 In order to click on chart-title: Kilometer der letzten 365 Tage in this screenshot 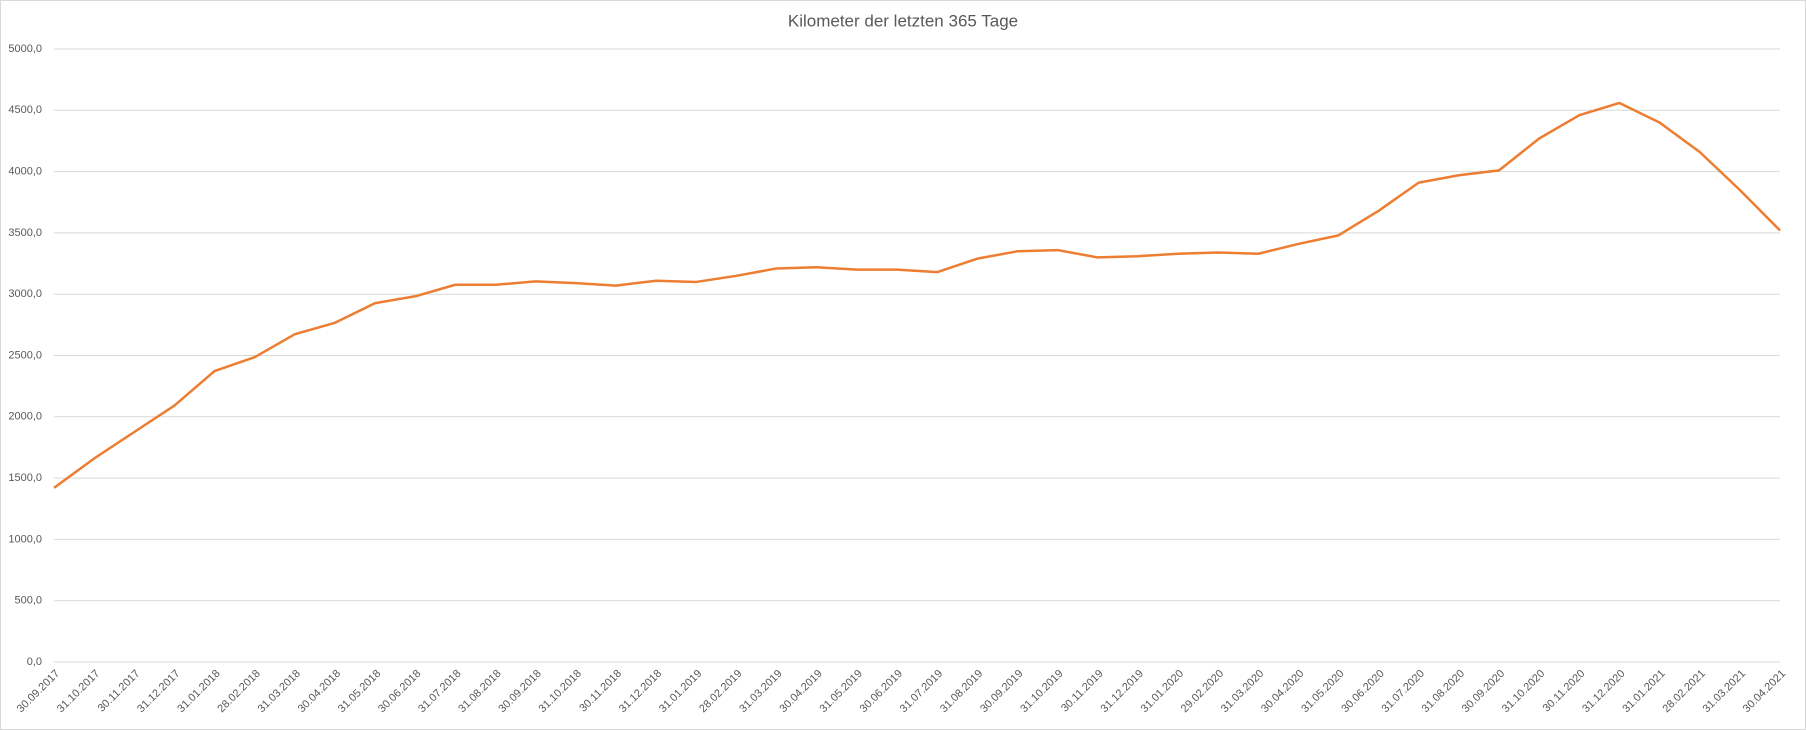, I will do `click(903, 20)`.